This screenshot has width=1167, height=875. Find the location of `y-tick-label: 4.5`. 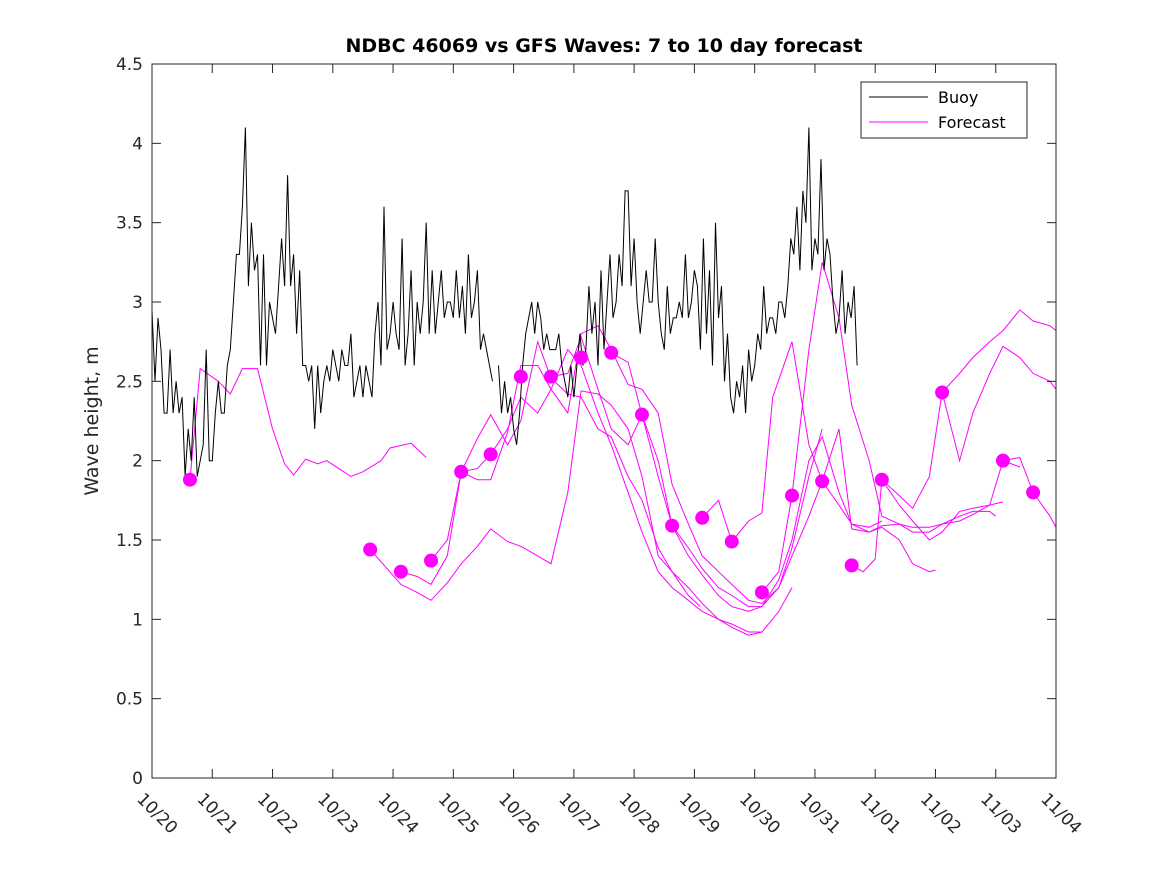

y-tick-label: 4.5 is located at coordinates (129, 65).